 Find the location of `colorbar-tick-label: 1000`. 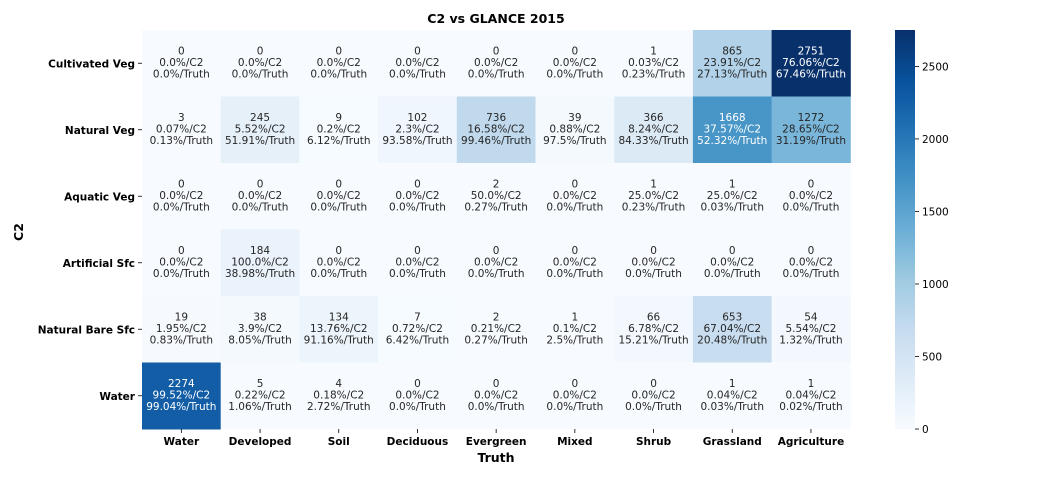

colorbar-tick-label: 1000 is located at coordinates (935, 285).